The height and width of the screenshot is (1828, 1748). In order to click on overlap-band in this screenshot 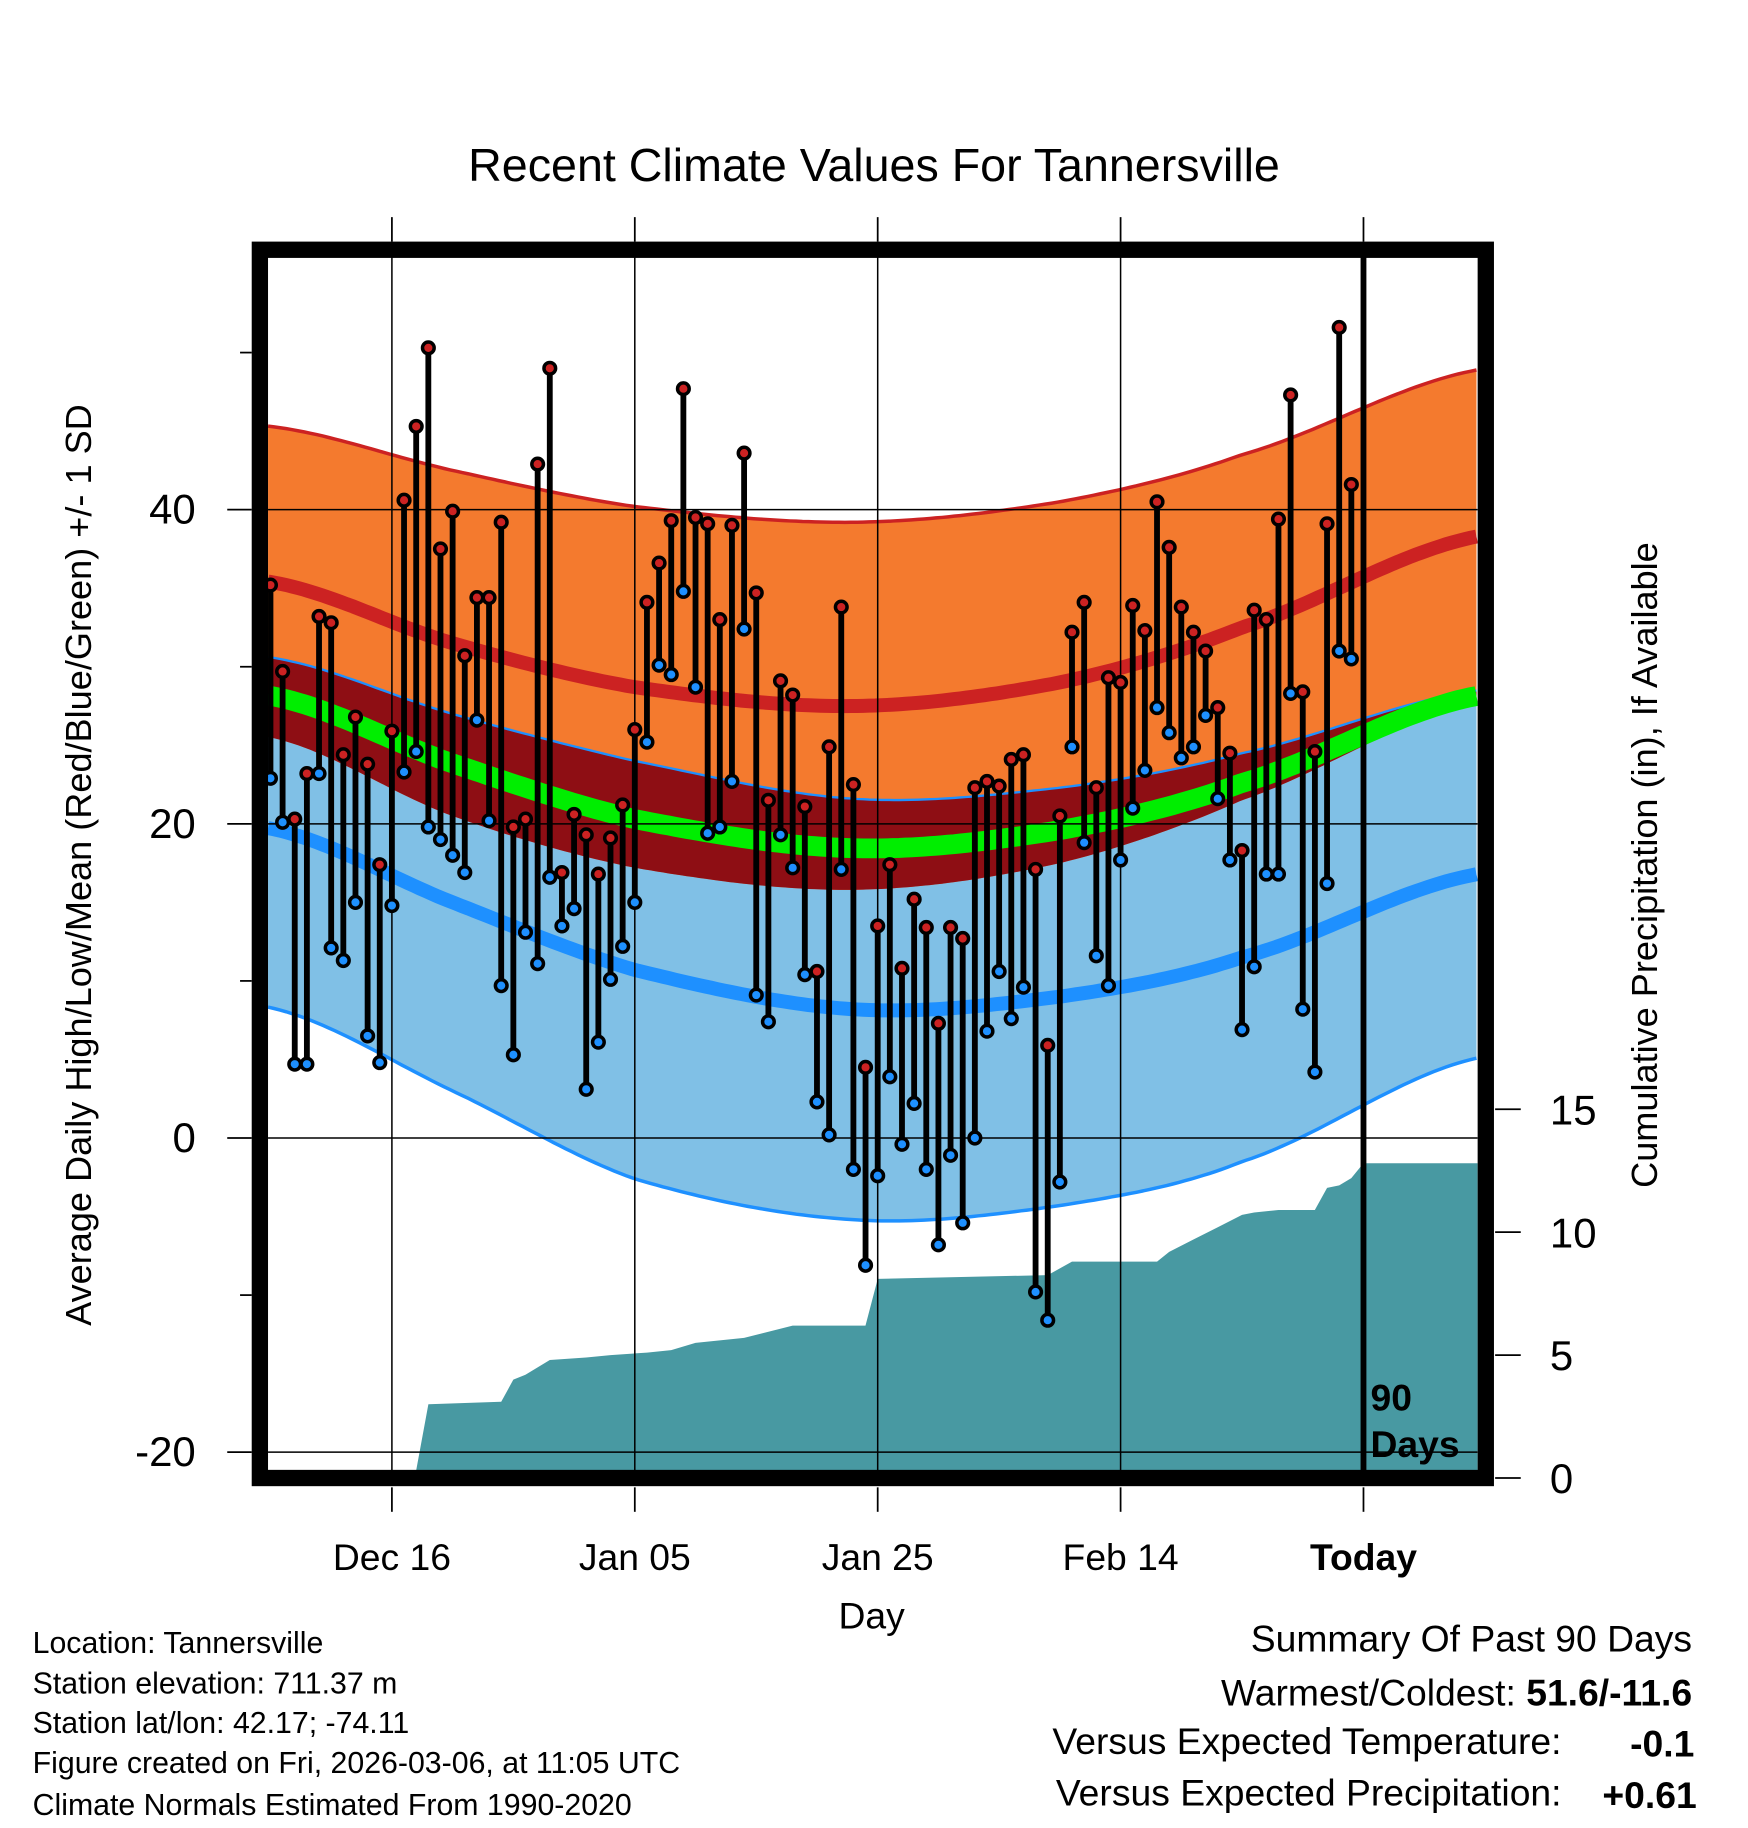, I will do `click(872, 773)`.